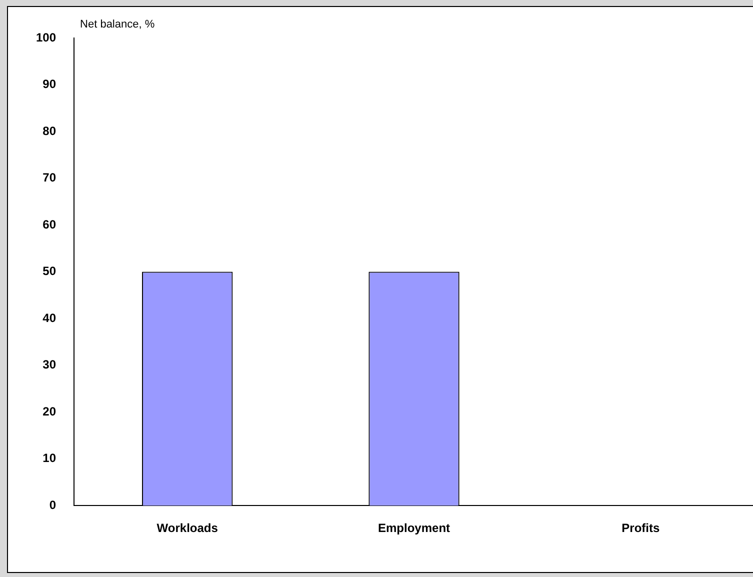  I want to click on y-tick-label: 90, so click(49, 84).